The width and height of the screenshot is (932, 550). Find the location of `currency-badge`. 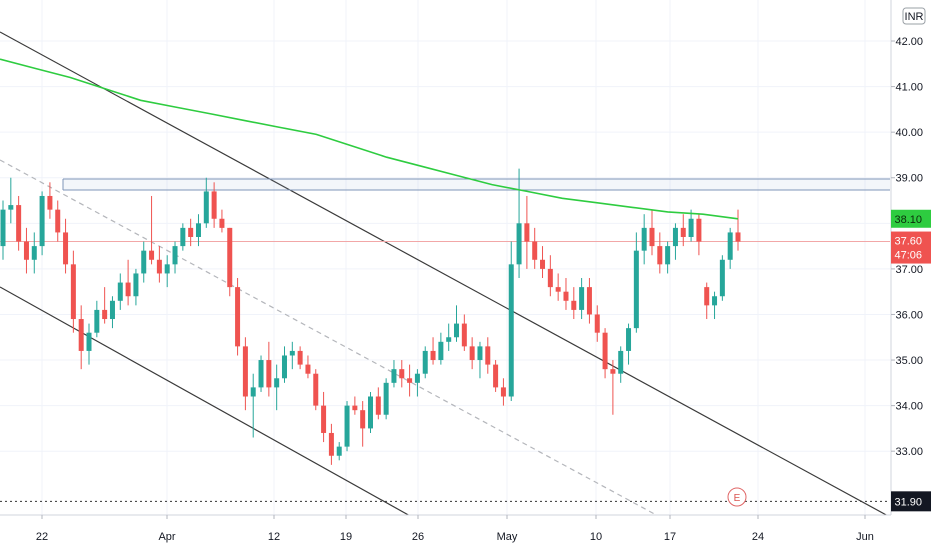

currency-badge is located at coordinates (914, 16).